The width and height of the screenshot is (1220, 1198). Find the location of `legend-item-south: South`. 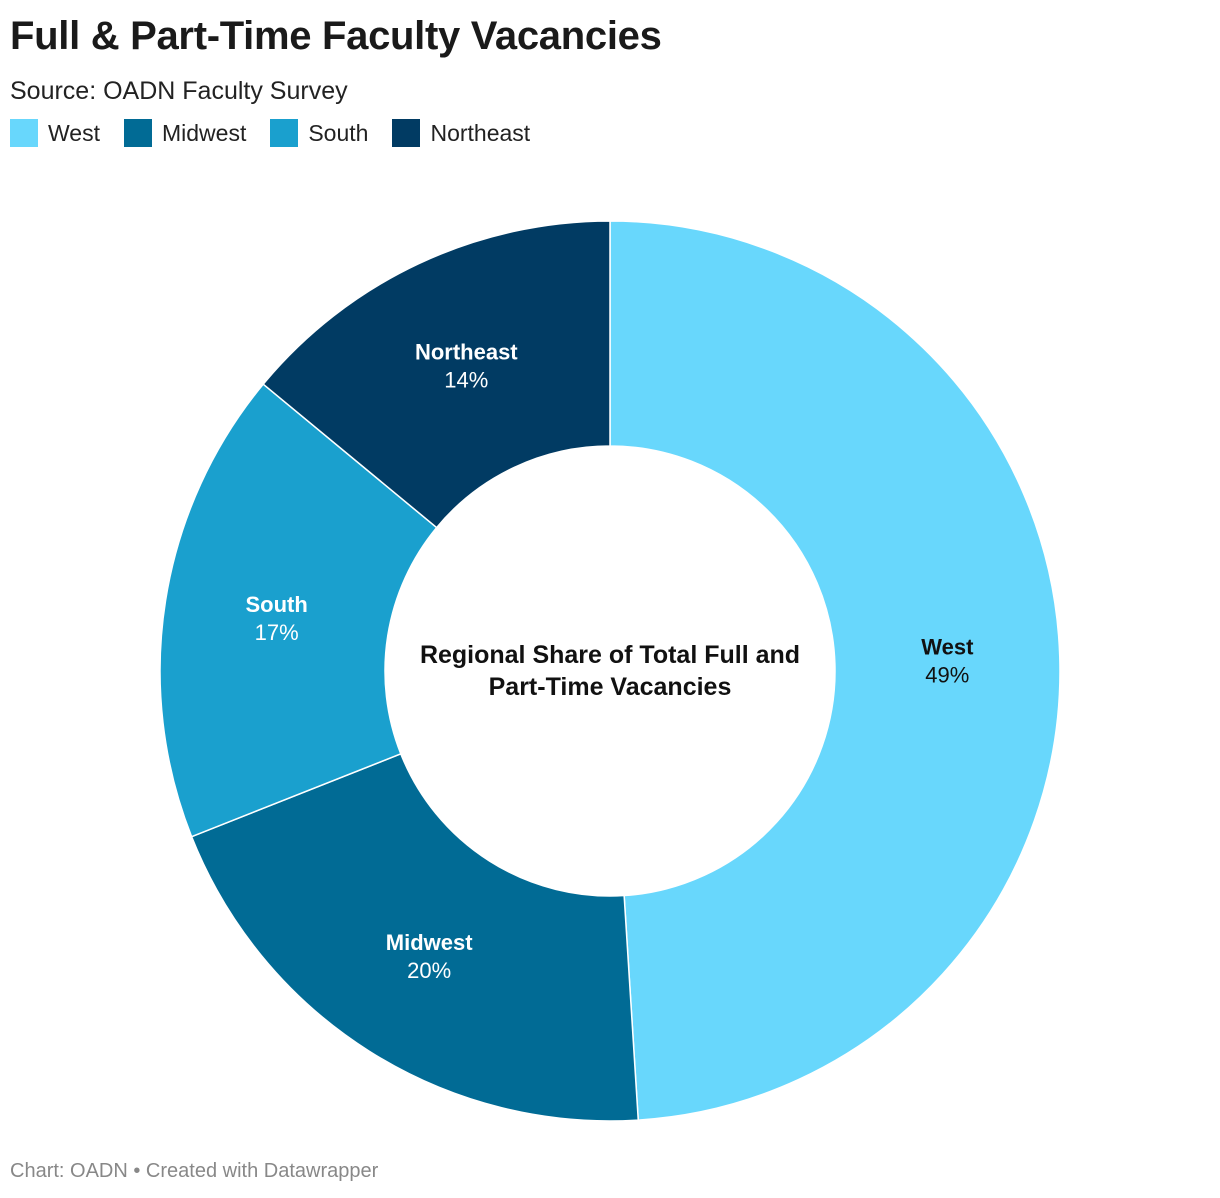

legend-item-south: South is located at coordinates (319, 133).